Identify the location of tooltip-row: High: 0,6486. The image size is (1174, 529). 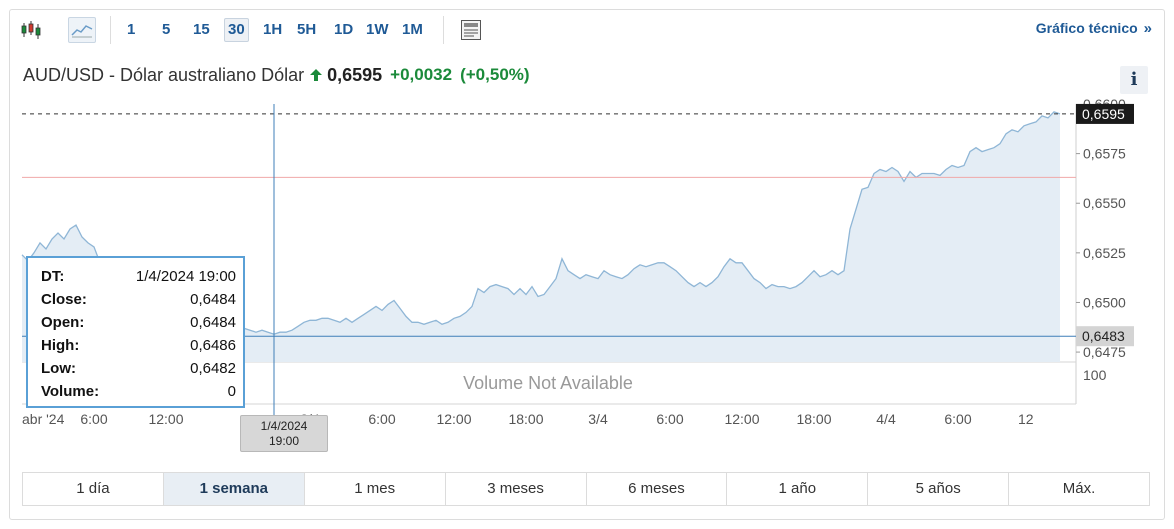
(138, 345).